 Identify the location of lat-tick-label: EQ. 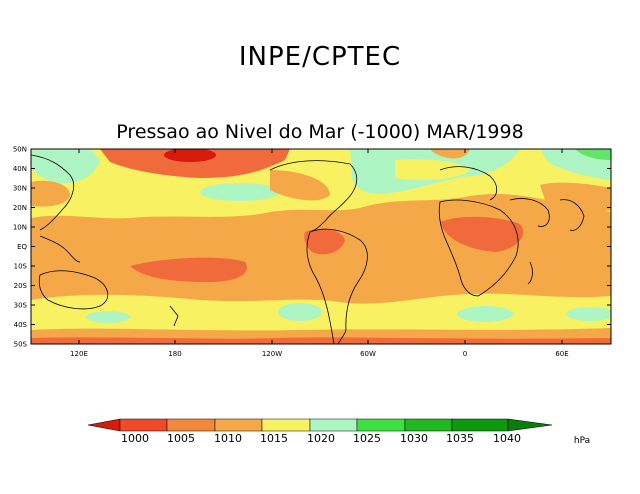
(22, 247).